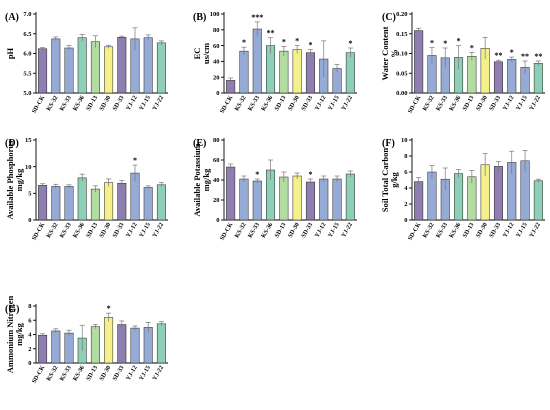 This screenshot has width=550, height=410. Describe the element at coordinates (216, 200) in the screenshot. I see `y-tick-label-e: 20` at that location.